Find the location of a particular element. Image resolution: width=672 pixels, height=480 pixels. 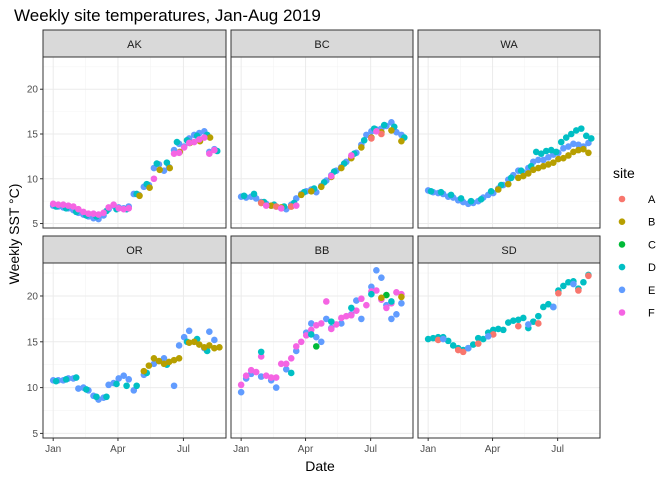

legend-title: site is located at coordinates (624, 173).